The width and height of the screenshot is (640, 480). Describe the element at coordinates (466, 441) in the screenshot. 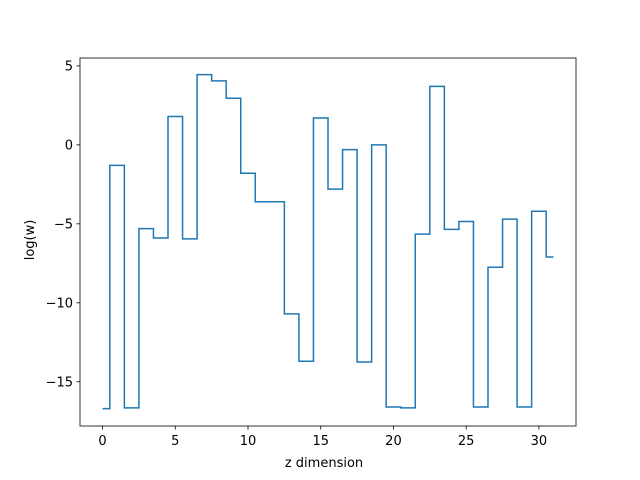

I see `x-tick-label: 25` at that location.